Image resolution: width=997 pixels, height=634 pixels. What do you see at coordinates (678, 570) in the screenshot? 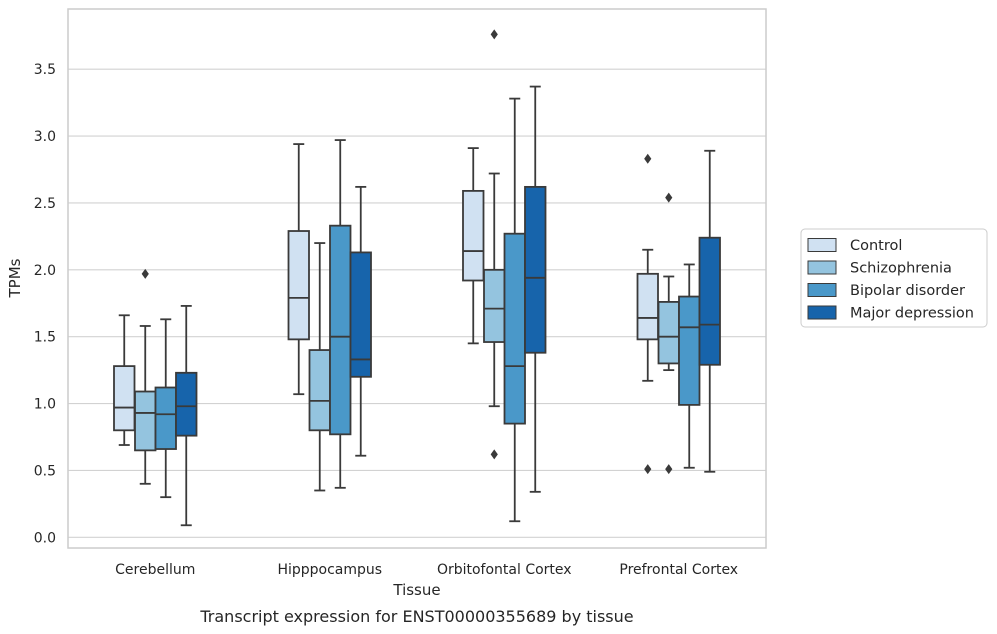
I see `x-tick-label: Prefrontal Cortex` at bounding box center [678, 570].